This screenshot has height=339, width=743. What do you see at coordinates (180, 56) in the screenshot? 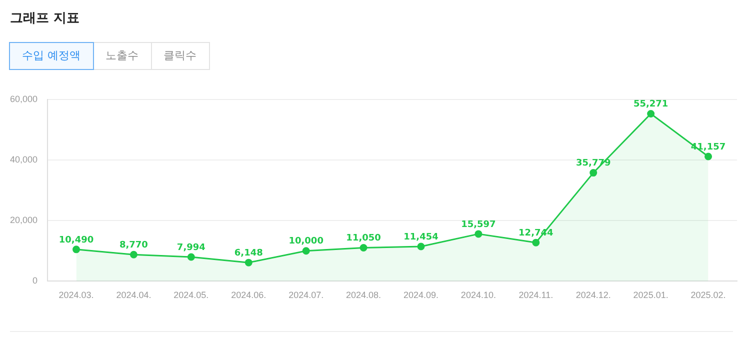
I see `text: 클릭수` at bounding box center [180, 56].